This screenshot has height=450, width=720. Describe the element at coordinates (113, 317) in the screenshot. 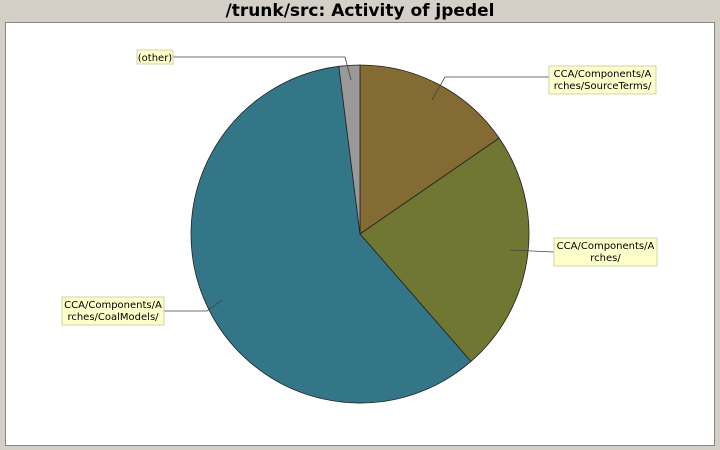

I see `slice-label-text: rches/CoalModels/` at that location.